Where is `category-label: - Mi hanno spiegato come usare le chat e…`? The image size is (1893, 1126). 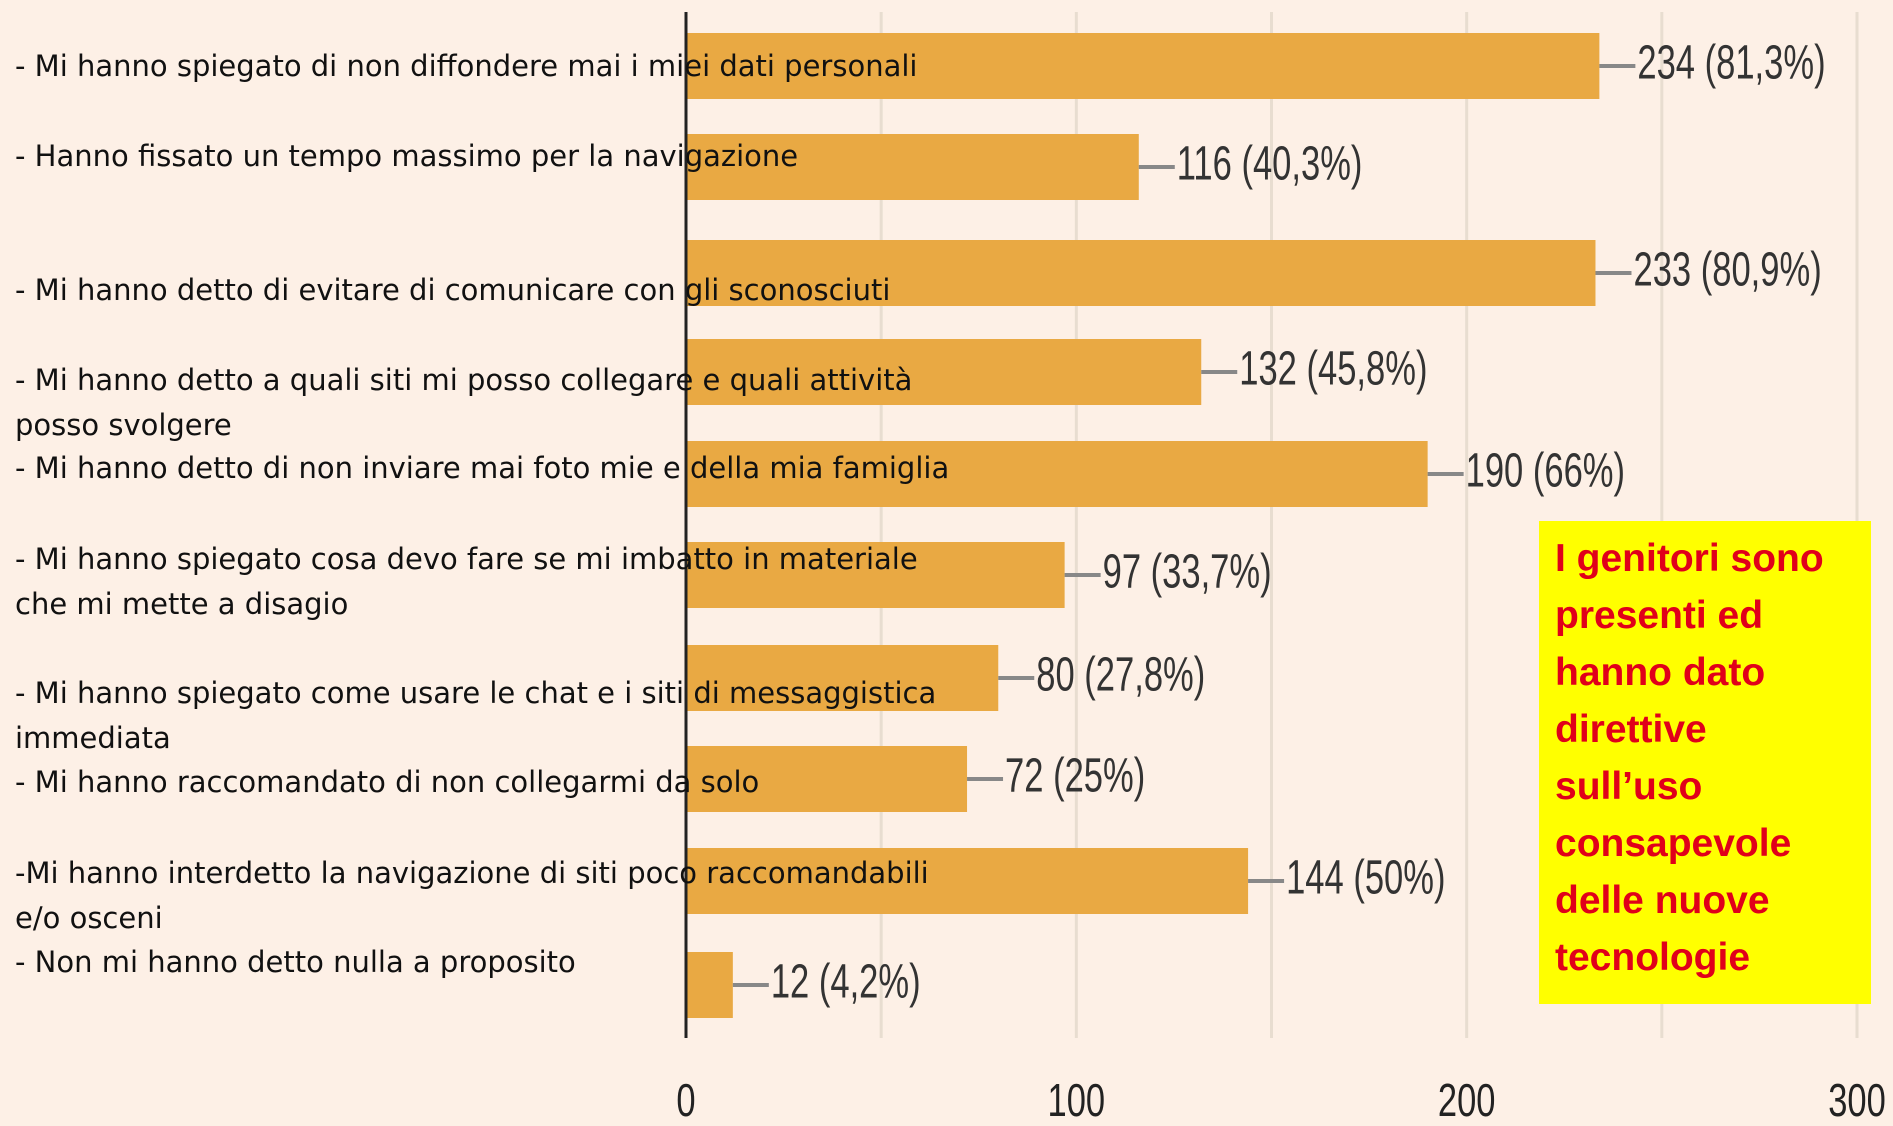 category-label: - Mi hanno spiegato come usare le chat e… is located at coordinates (476, 715).